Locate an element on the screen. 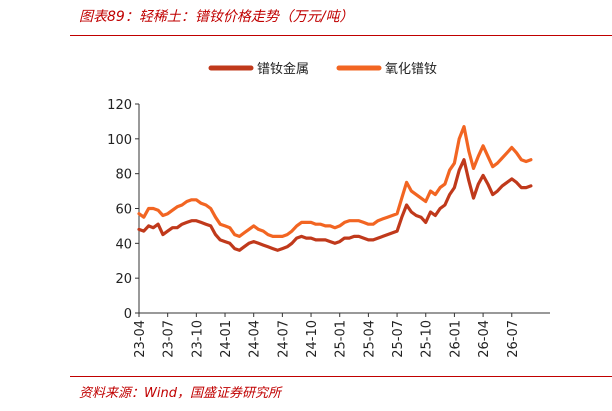 Image resolution: width=612 pixels, height=411 pixels. top-rule is located at coordinates (341, 35).